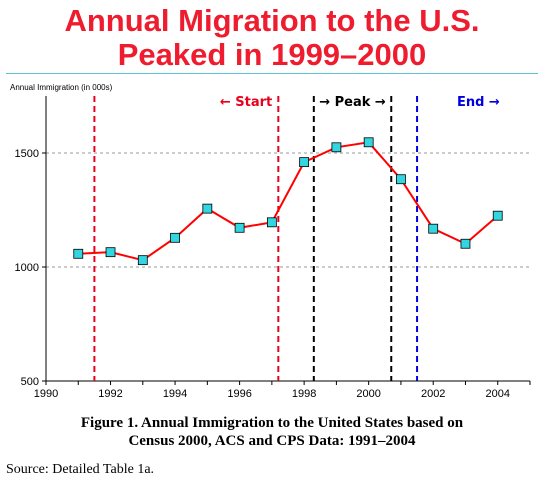 This screenshot has height=483, width=544. Describe the element at coordinates (46, 394) in the screenshot. I see `x-tick-label-1990: 1990` at that location.